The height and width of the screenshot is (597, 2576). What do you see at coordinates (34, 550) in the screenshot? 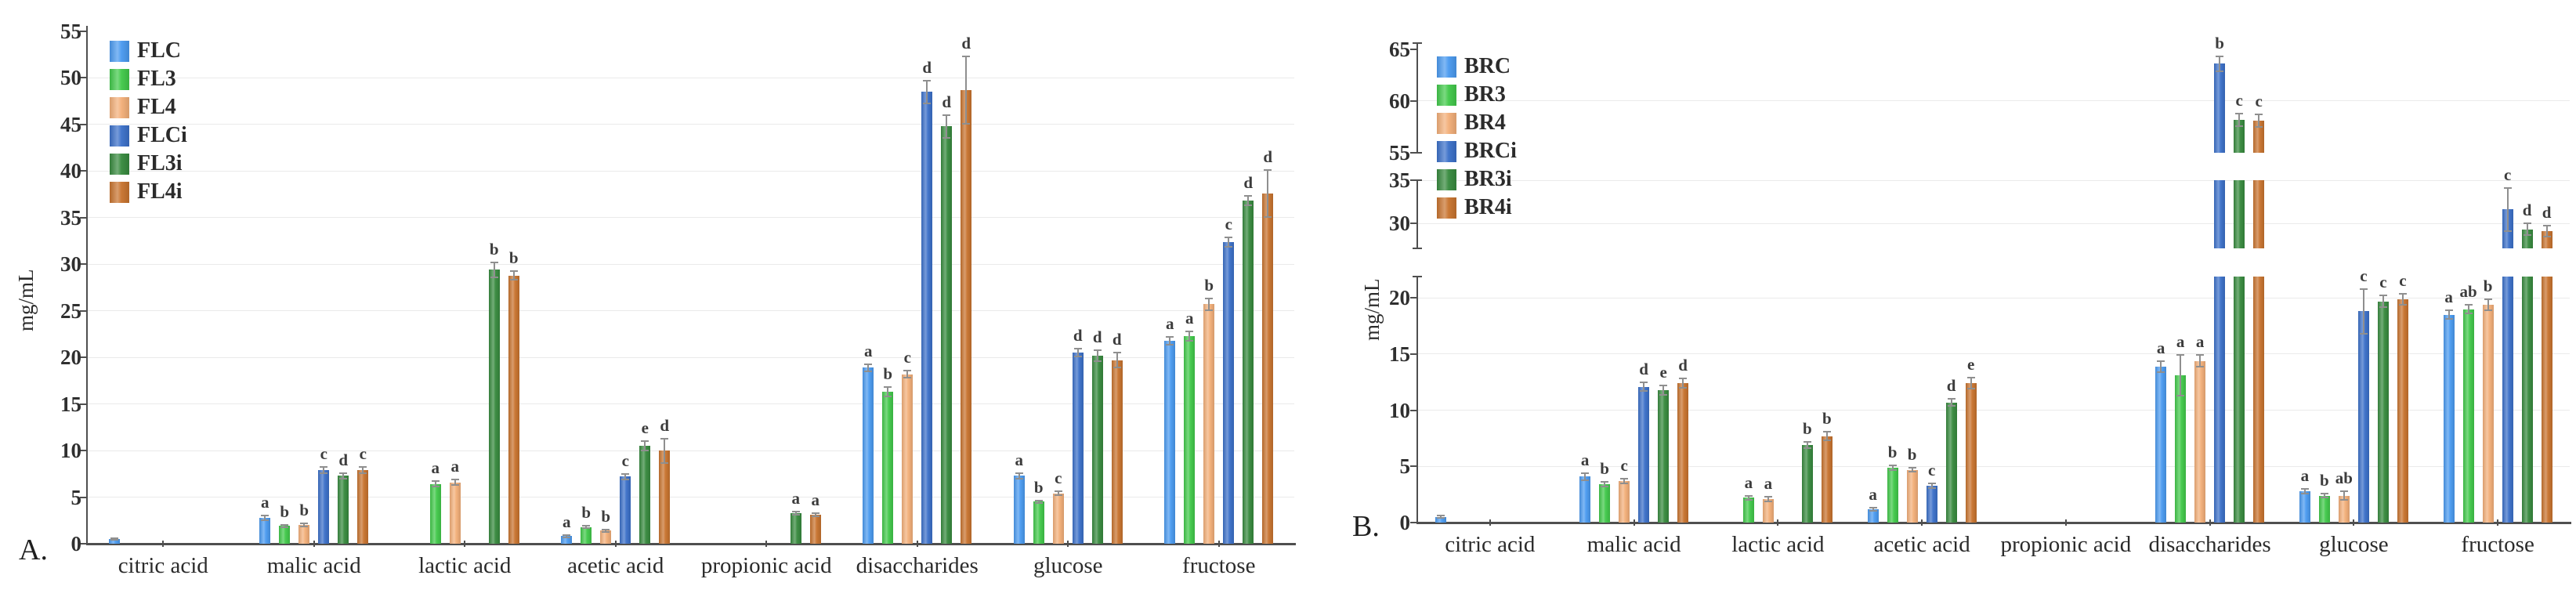
I see `panel-label: A.` at bounding box center [34, 550].